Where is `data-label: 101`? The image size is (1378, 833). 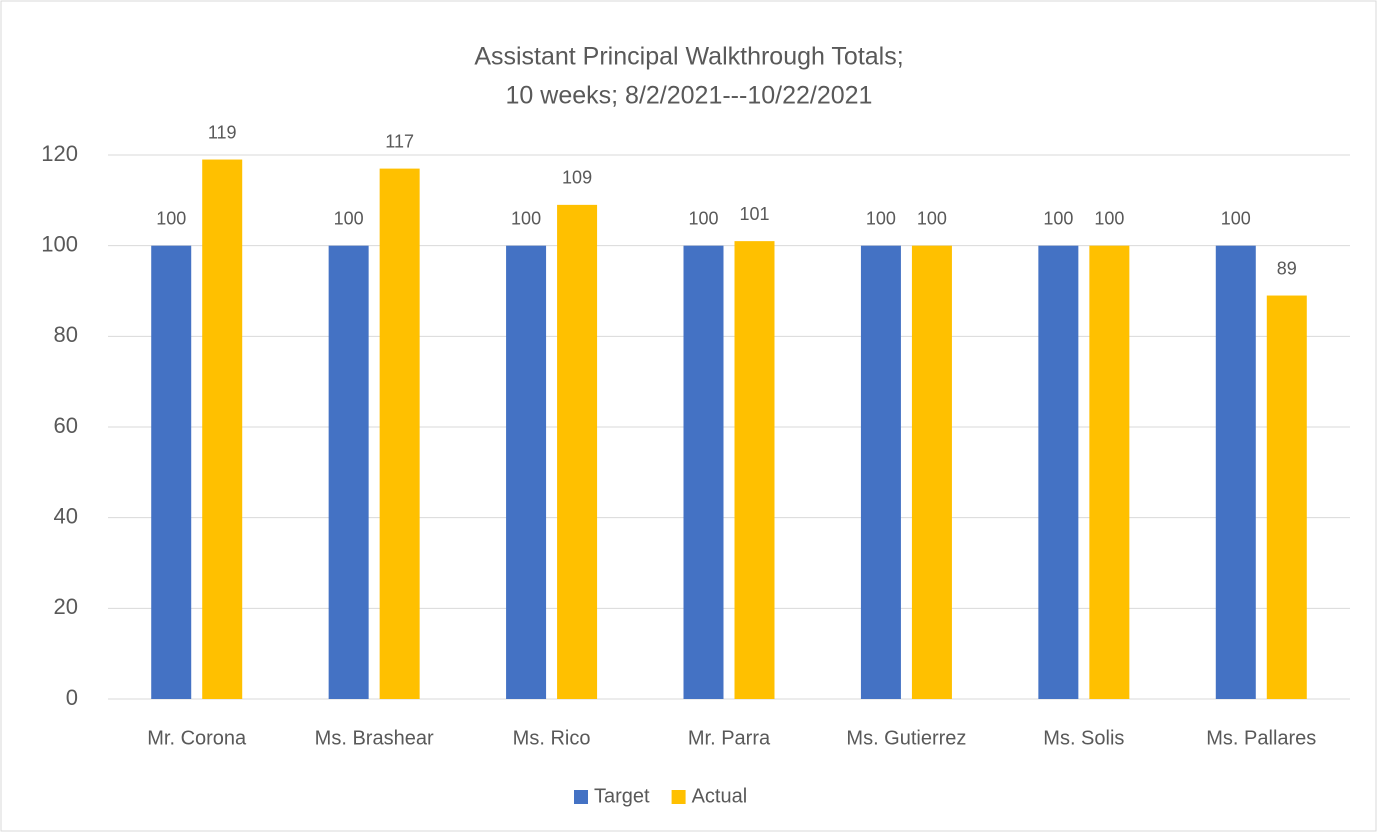 data-label: 101 is located at coordinates (754, 214).